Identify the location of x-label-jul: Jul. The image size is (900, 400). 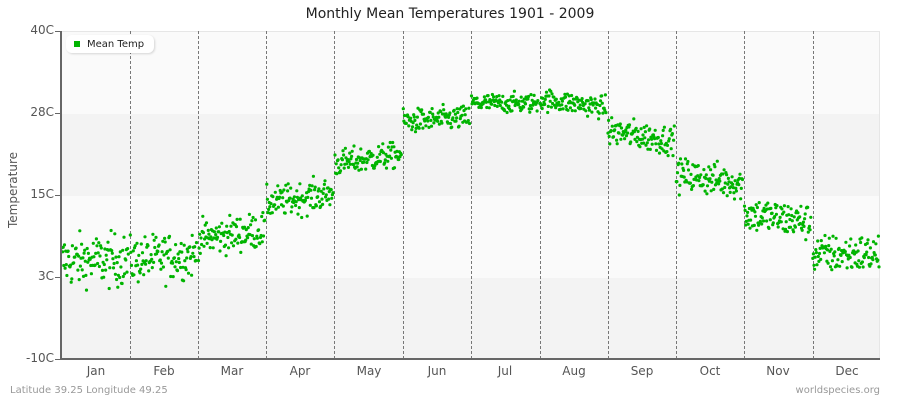
(505, 371).